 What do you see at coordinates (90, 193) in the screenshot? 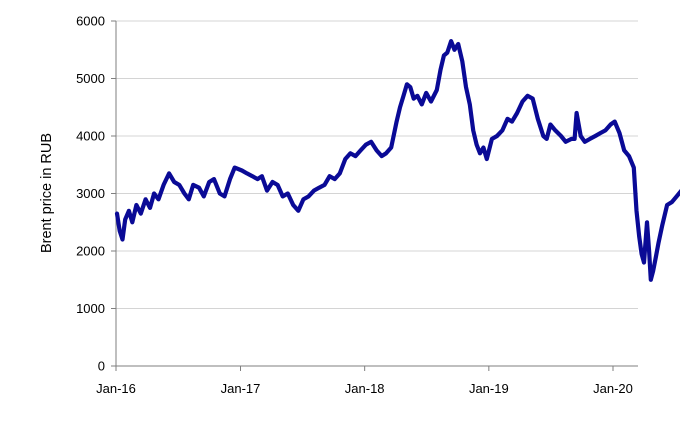
I see `y-tick-label: 3000` at bounding box center [90, 193].